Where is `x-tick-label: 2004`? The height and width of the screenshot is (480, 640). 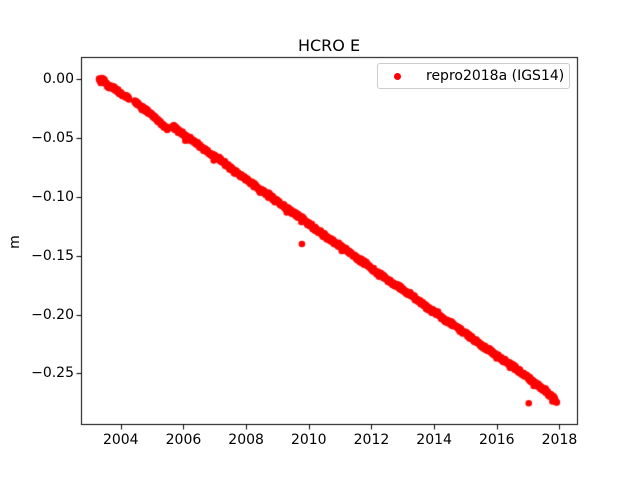 x-tick-label: 2004 is located at coordinates (120, 440).